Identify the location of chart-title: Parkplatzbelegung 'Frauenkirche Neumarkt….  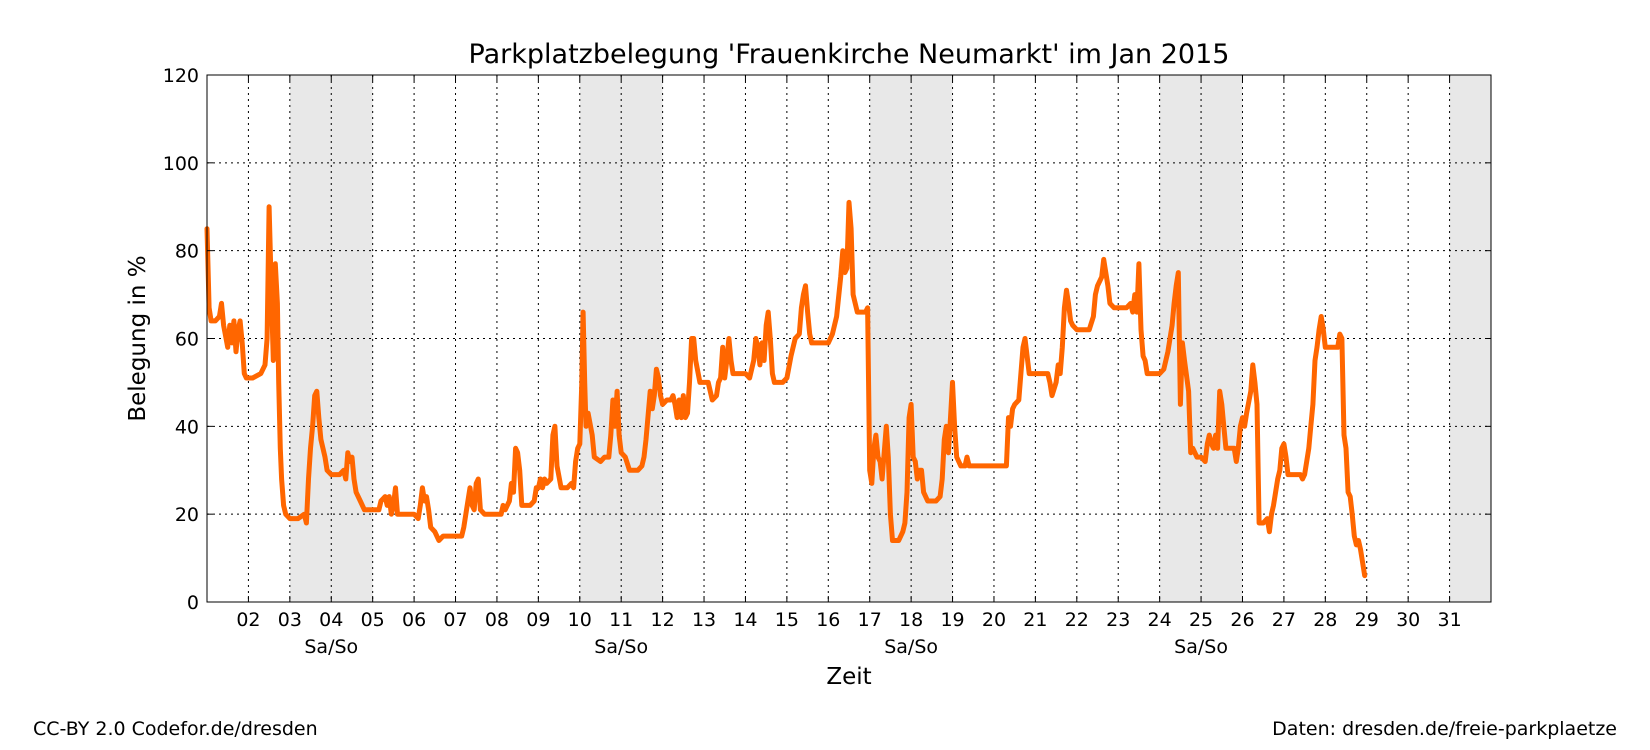
(849, 54).